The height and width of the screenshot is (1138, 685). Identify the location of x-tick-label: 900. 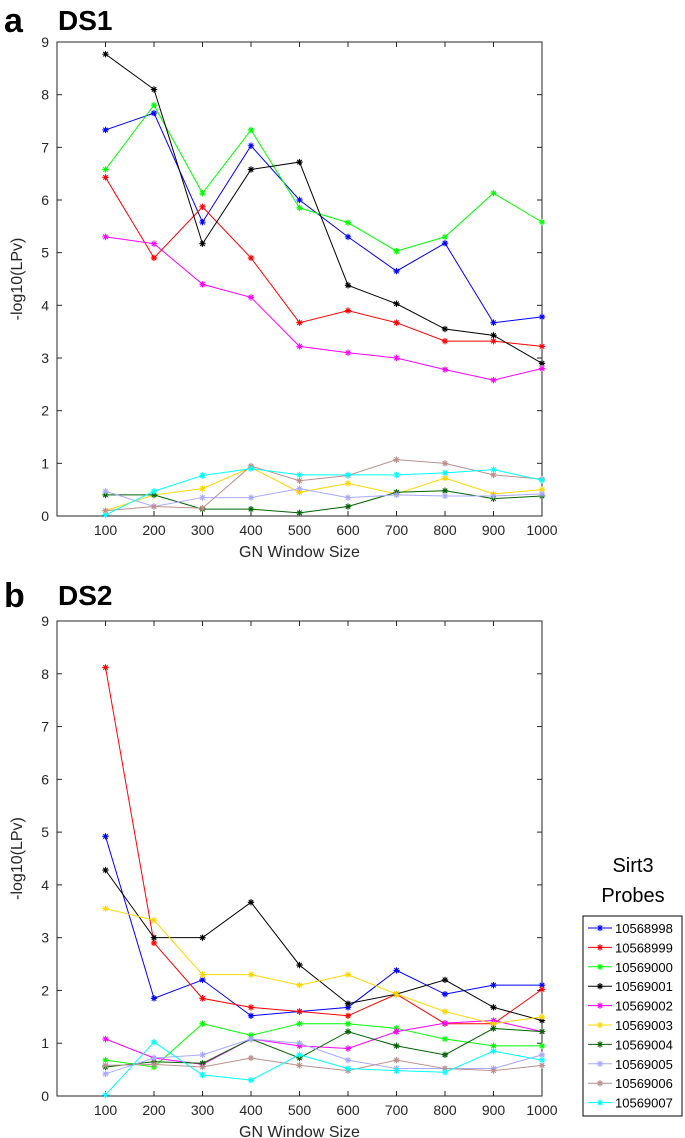
(494, 1110).